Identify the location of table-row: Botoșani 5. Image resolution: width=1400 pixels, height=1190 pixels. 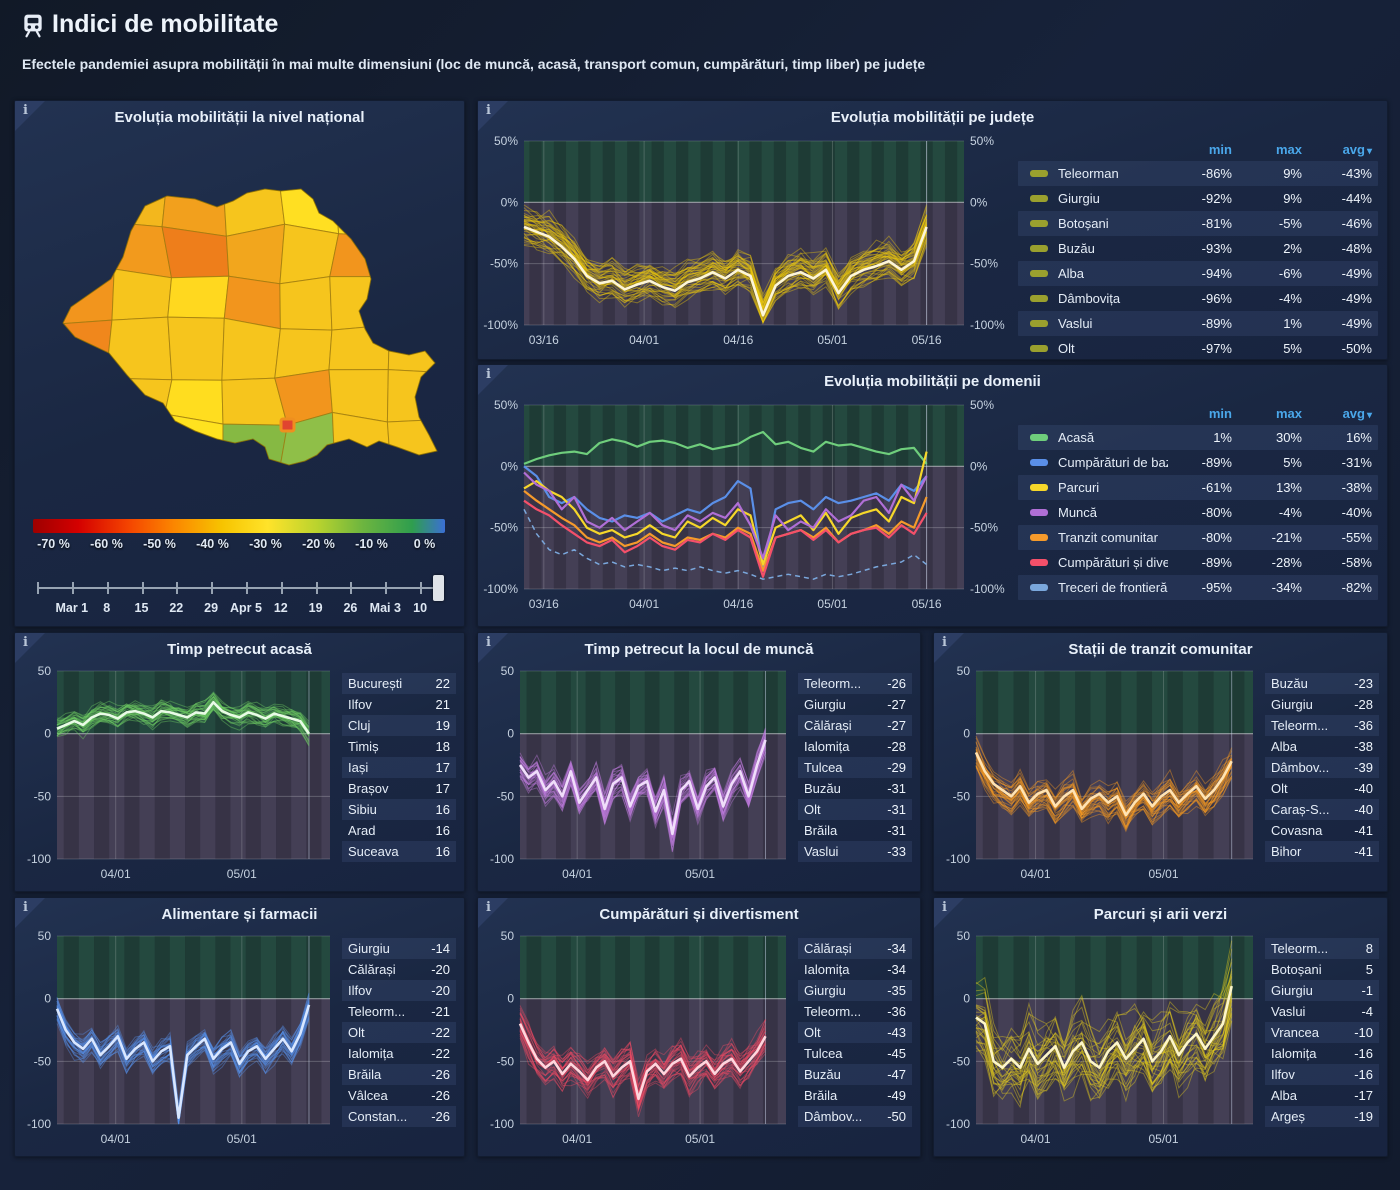
(1322, 969).